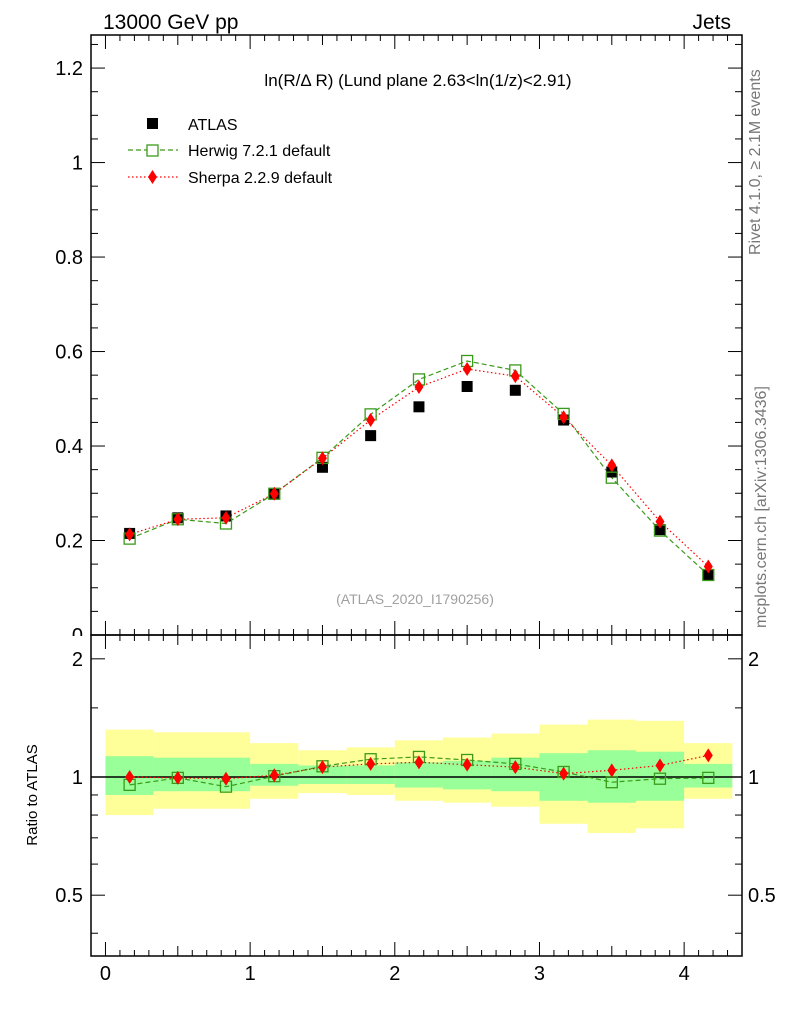 The width and height of the screenshot is (786, 1024). Describe the element at coordinates (213, 125) in the screenshot. I see `legend-atlas-label: ATLAS` at that location.